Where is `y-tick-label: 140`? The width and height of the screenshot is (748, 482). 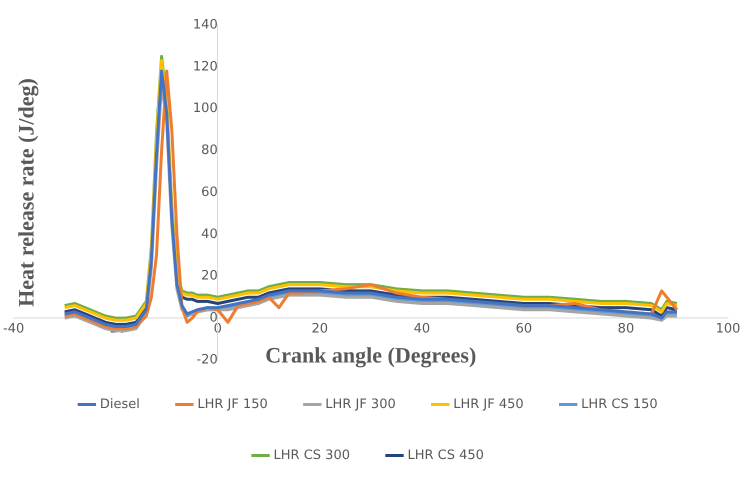
y-tick-label: 140 is located at coordinates (205, 24).